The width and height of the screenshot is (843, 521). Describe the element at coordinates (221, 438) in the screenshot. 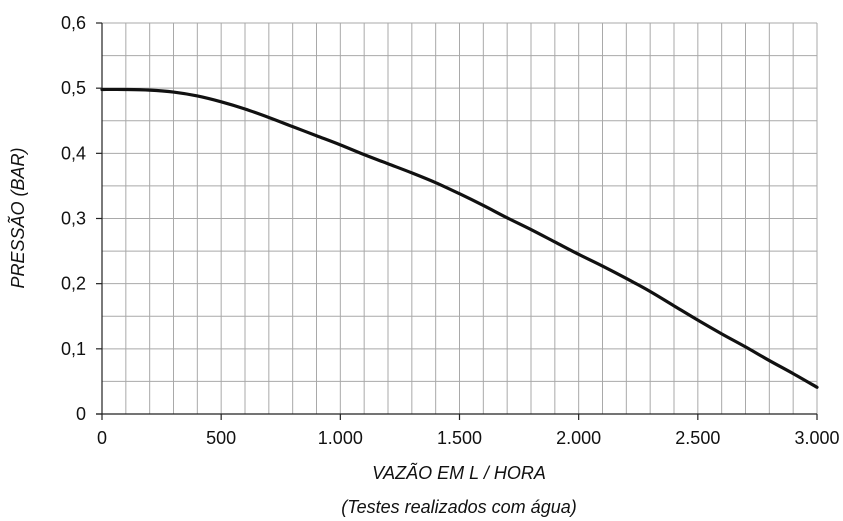

I see `x-tick-label: 500` at that location.